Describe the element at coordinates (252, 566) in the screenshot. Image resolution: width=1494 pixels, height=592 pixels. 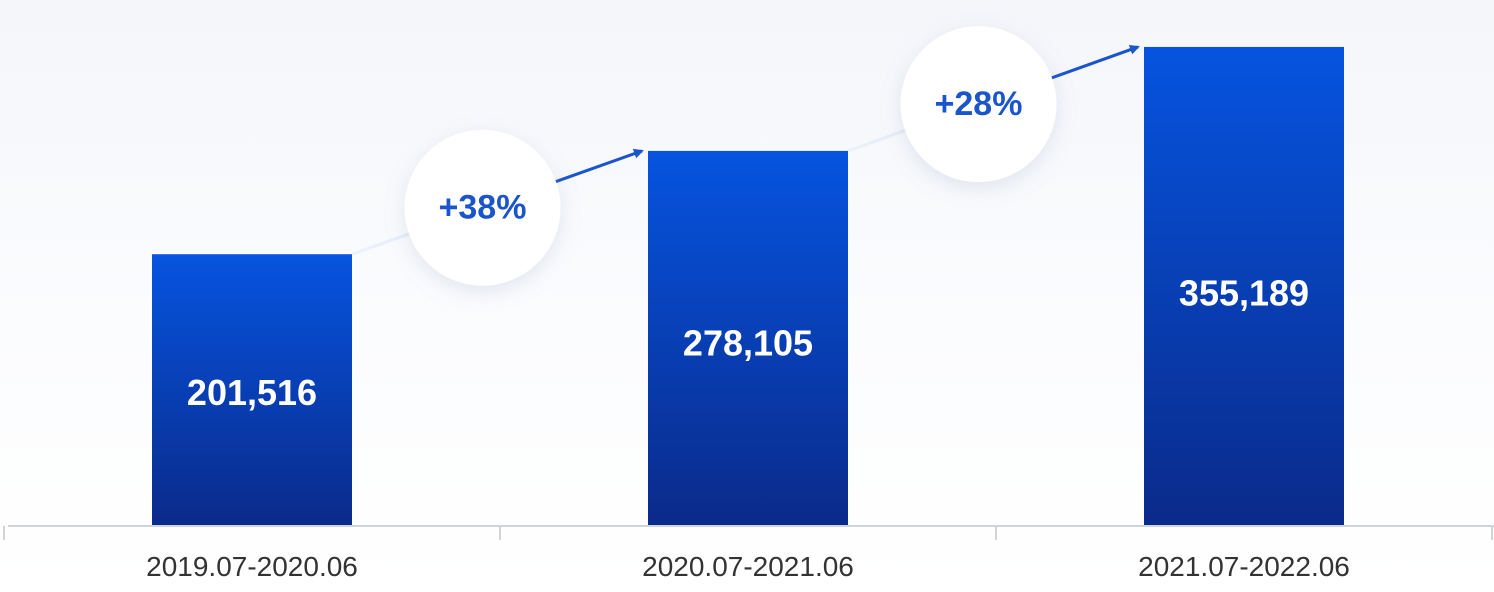
I see `category-label: 2019.07-2020.06` at that location.